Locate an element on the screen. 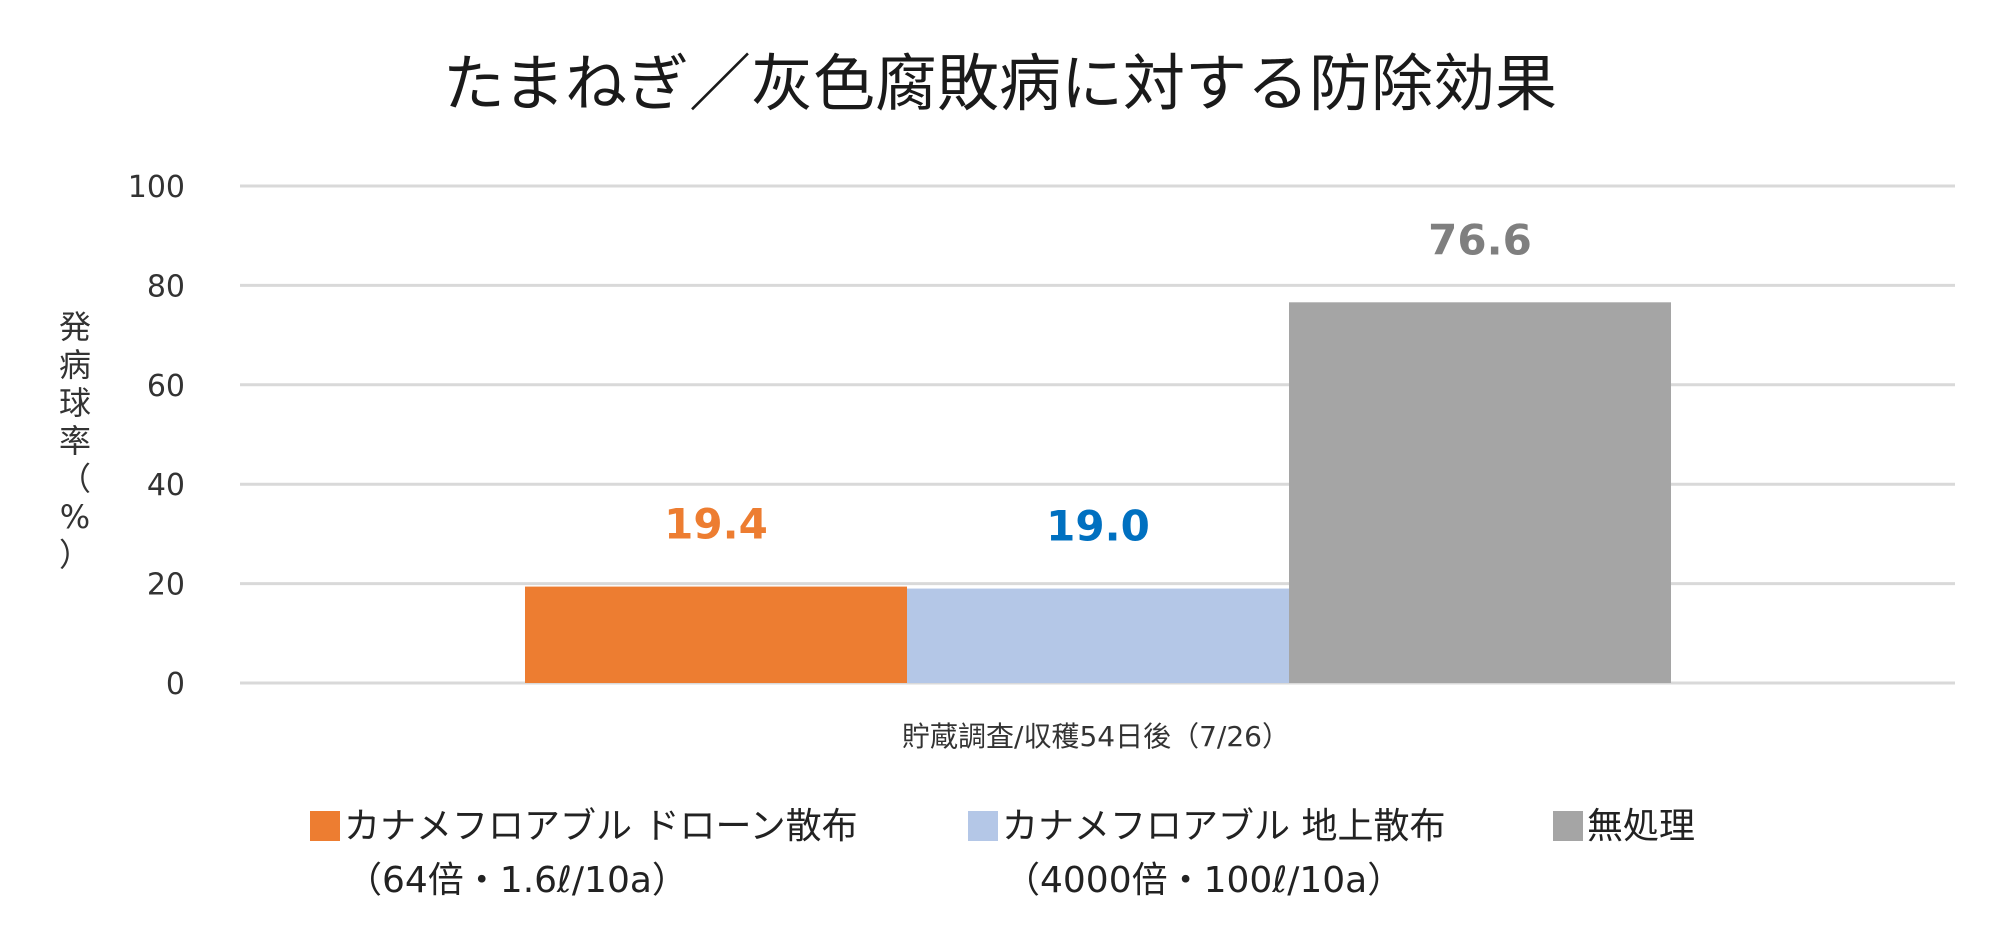 Image resolution: width=2000 pixels, height=932 pixels. legend-item-untreated: 無処理 is located at coordinates (1624, 827).